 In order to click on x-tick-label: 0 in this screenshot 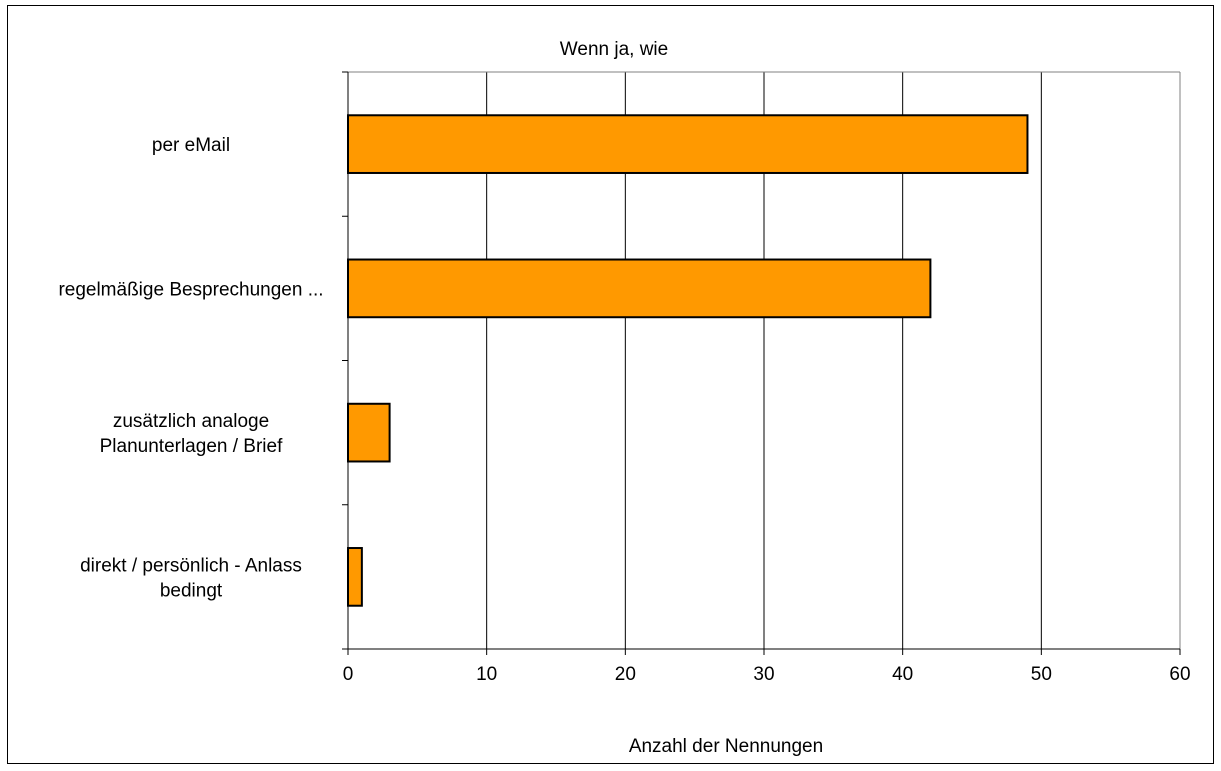, I will do `click(348, 674)`.